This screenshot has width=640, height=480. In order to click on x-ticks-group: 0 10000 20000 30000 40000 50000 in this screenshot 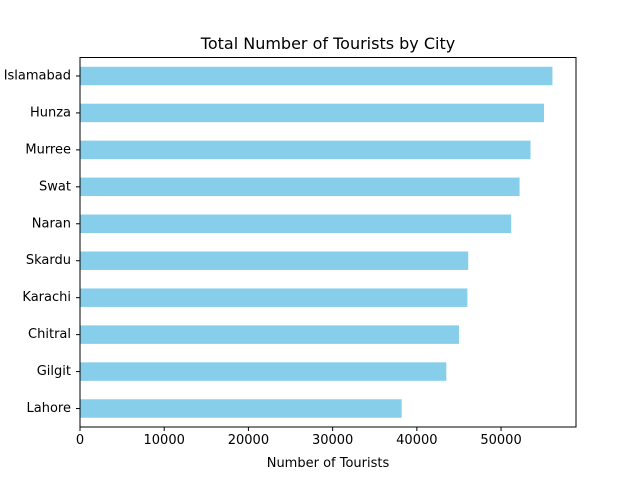, I will do `click(299, 437)`.